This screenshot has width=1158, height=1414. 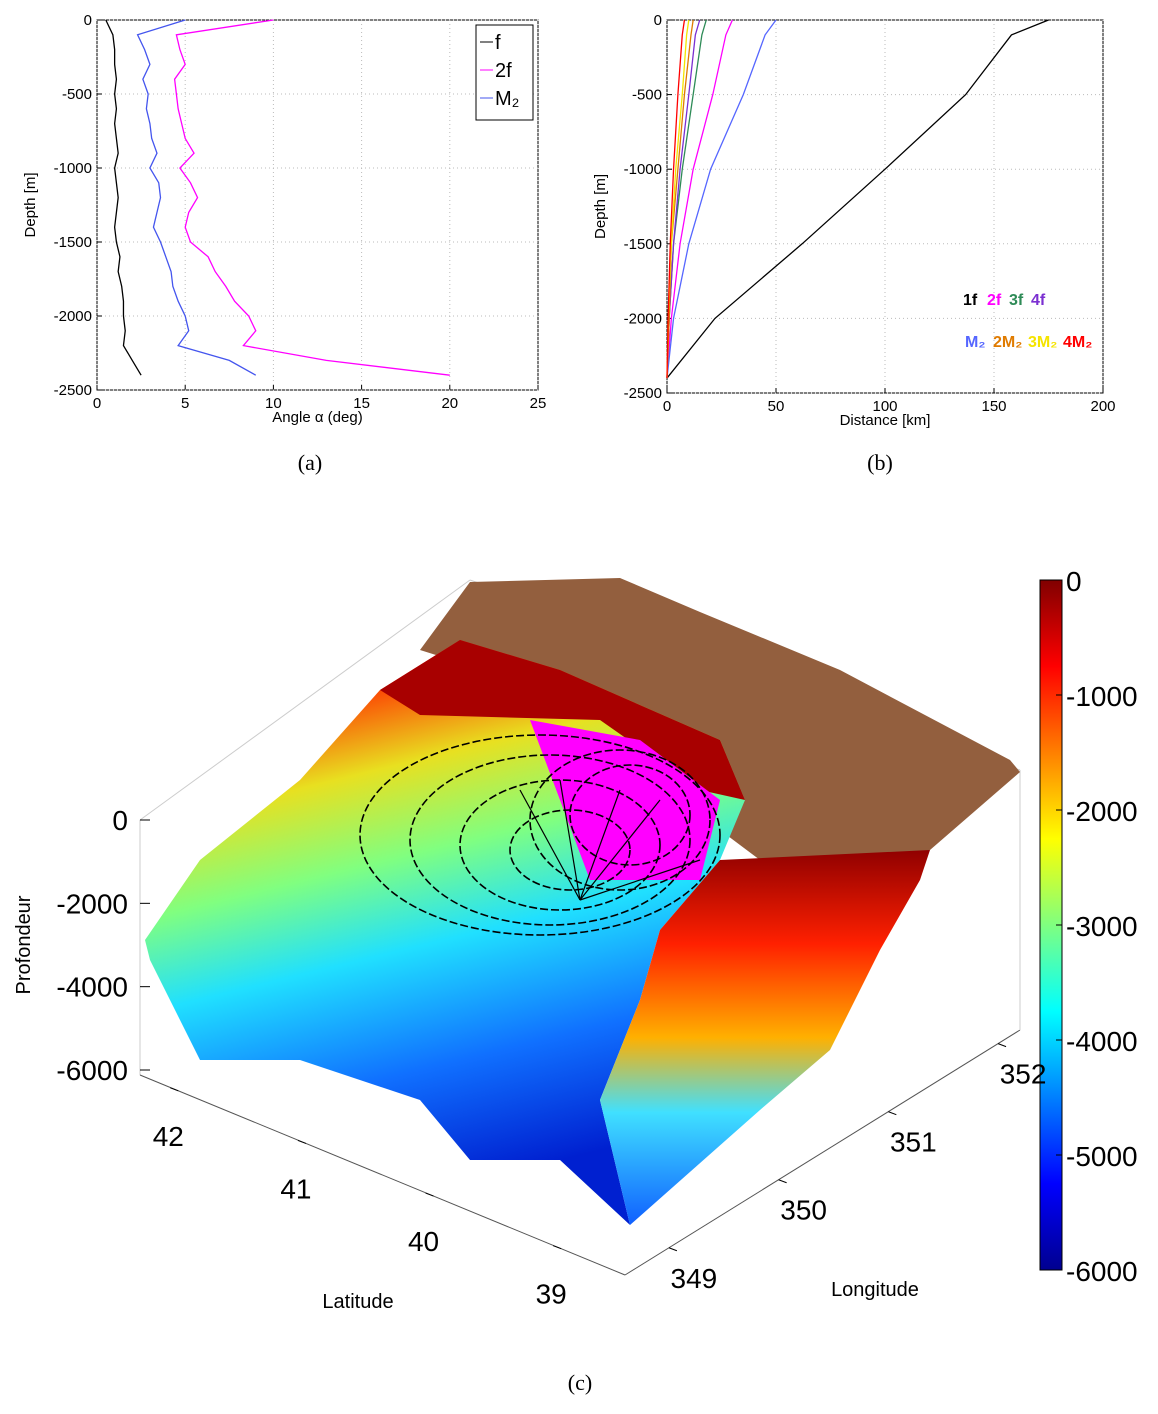 I want to click on x-axis-label: Latitude, so click(x=357, y=1302).